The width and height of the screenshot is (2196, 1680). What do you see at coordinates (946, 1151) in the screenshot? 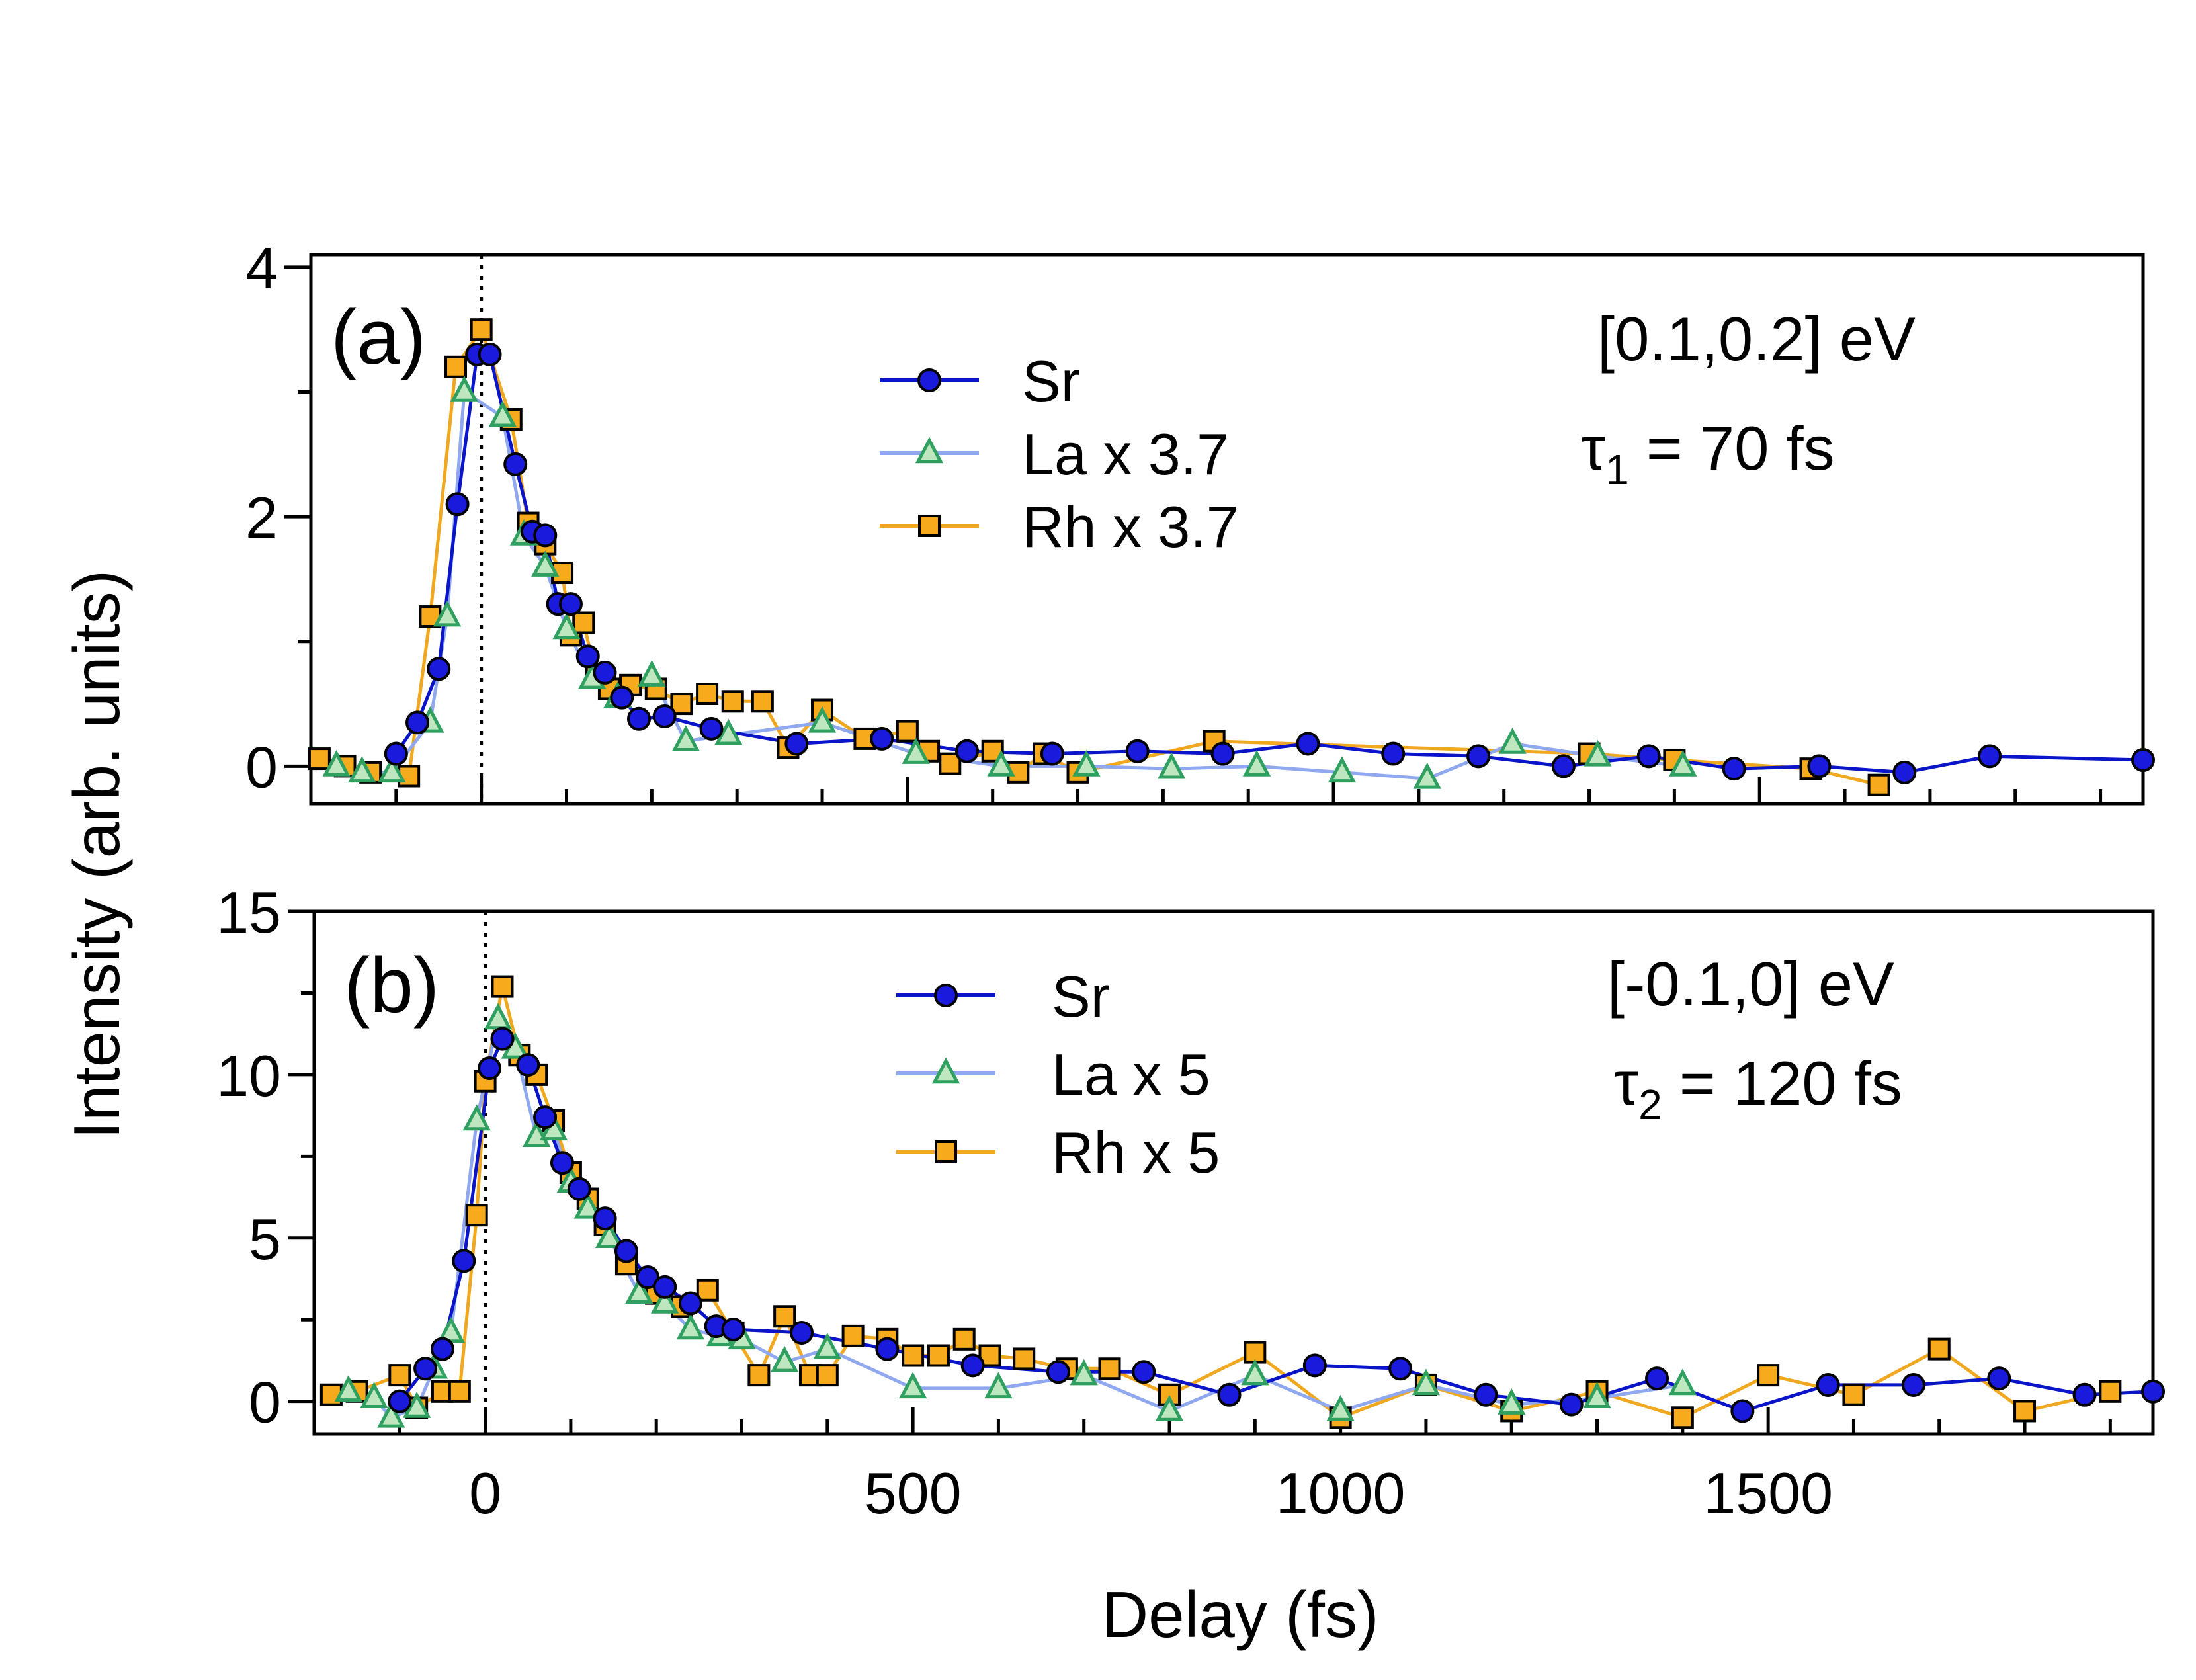
I see `panel-b-legend-marker` at bounding box center [946, 1151].